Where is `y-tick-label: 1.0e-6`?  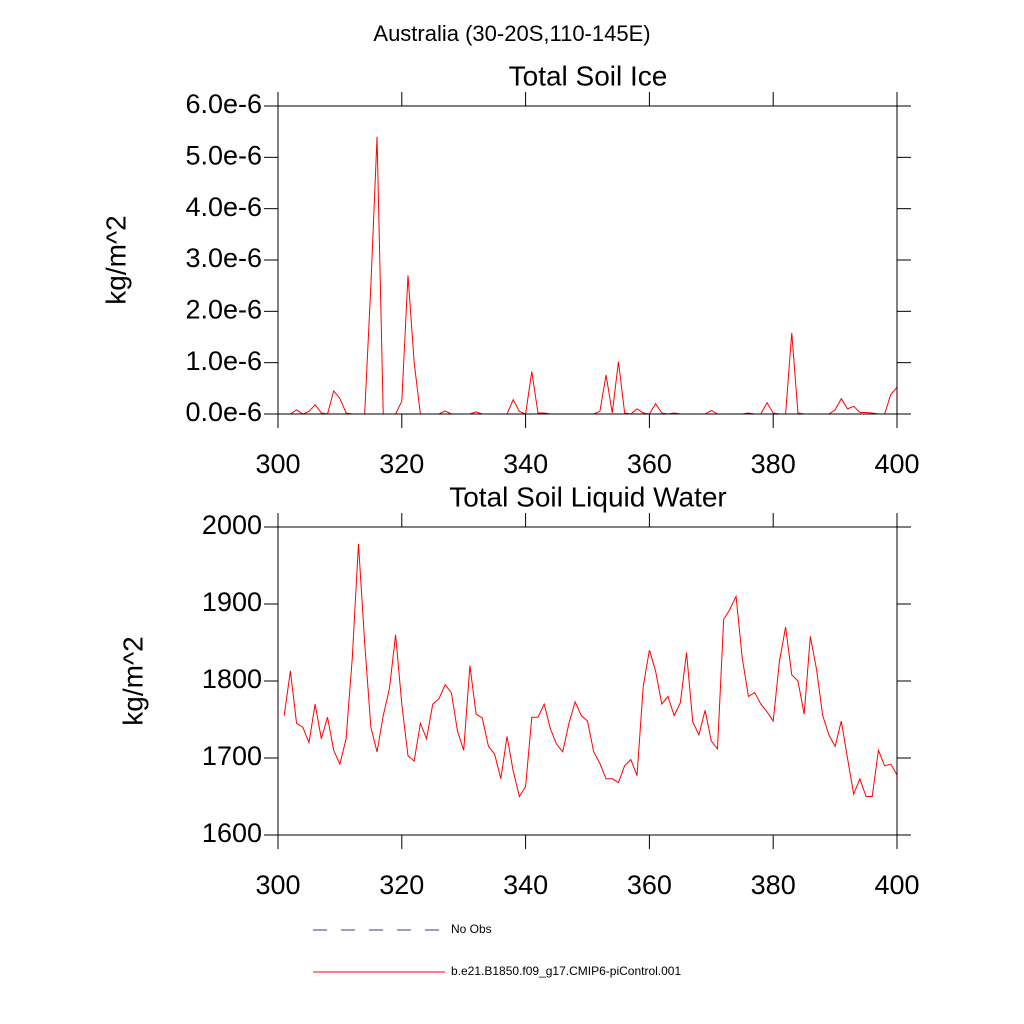
y-tick-label: 1.0e-6 is located at coordinates (223, 361).